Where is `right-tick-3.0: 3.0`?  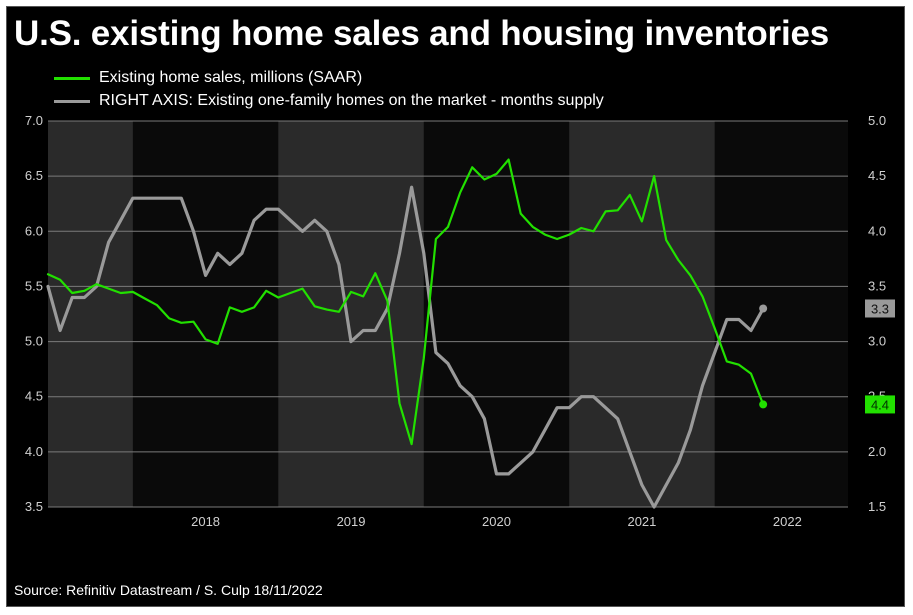 right-tick-3.0: 3.0 is located at coordinates (877, 341).